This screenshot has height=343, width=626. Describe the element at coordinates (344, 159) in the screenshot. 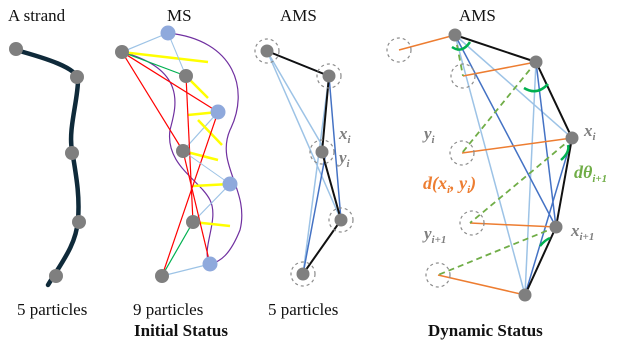

I see `ams-label-yi: yi` at that location.